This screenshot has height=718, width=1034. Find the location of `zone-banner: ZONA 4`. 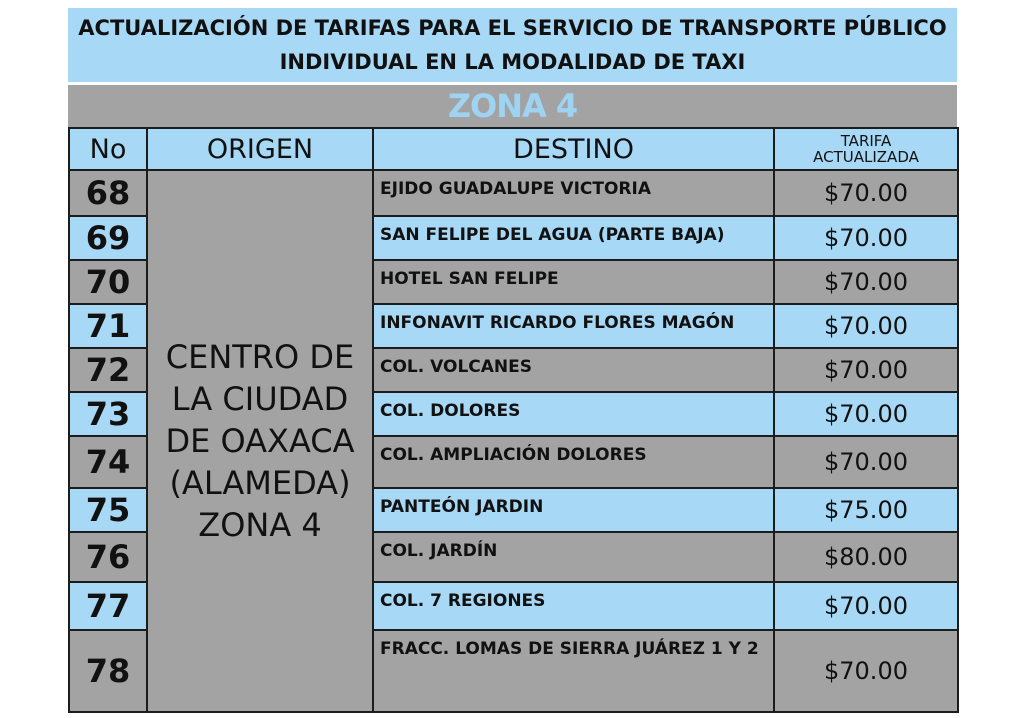

zone-banner: ZONA 4 is located at coordinates (512, 106).